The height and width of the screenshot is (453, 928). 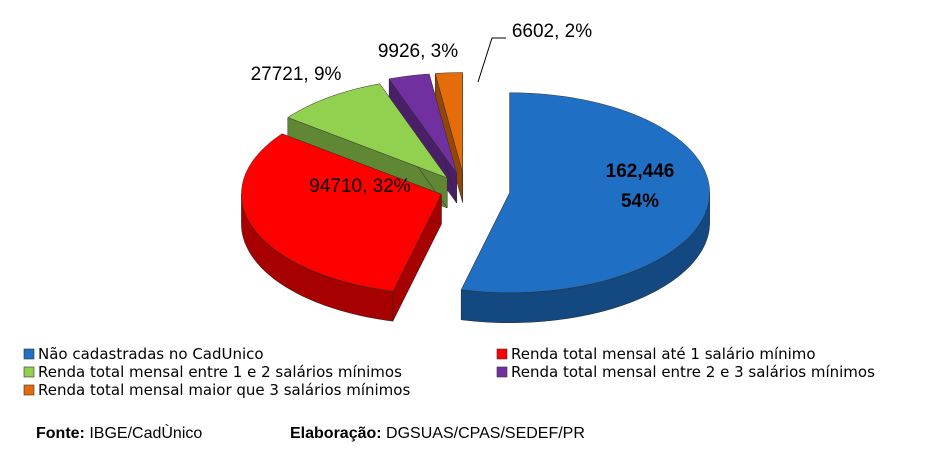 I want to click on data-label: 162,446 54%, so click(x=640, y=186).